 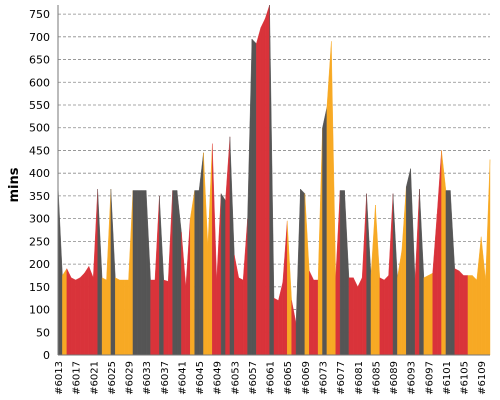 What do you see at coordinates (288, 378) in the screenshot?
I see `x-tick-label: #6065` at bounding box center [288, 378].